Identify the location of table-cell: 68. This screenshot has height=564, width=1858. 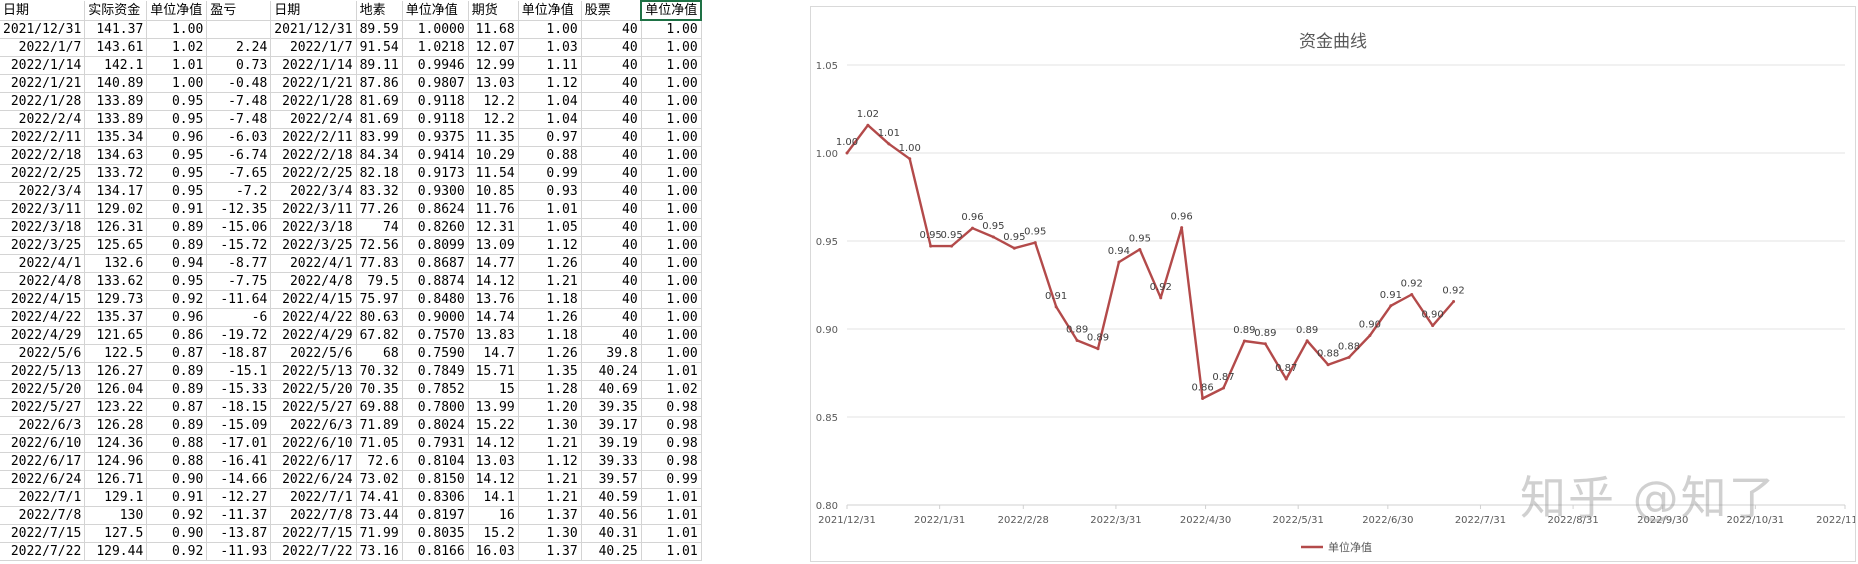
(379, 353).